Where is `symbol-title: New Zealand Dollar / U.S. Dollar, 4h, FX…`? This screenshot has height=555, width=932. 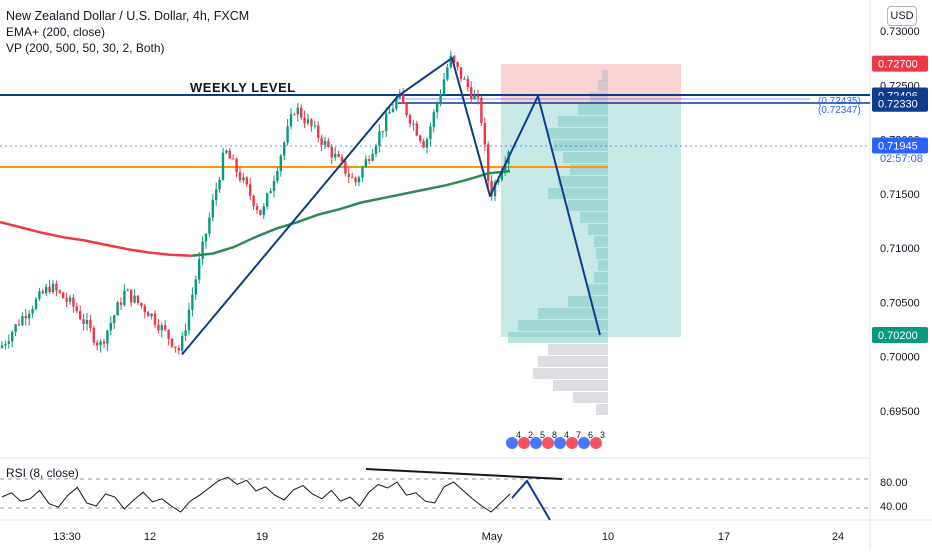
symbol-title: New Zealand Dollar / U.S. Dollar, 4h, FX… is located at coordinates (128, 16).